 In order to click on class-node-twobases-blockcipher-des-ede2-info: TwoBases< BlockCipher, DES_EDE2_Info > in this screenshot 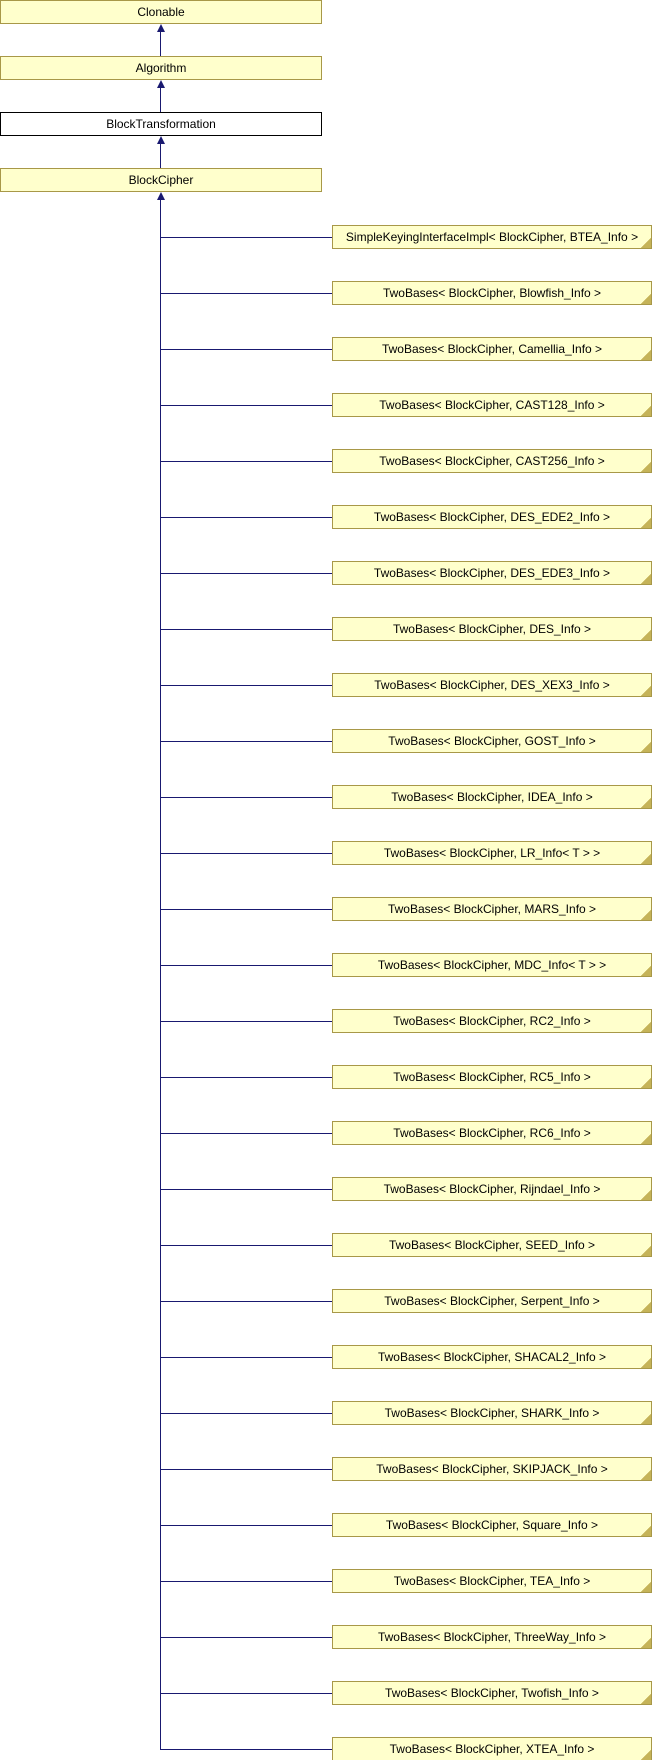, I will do `click(492, 517)`.